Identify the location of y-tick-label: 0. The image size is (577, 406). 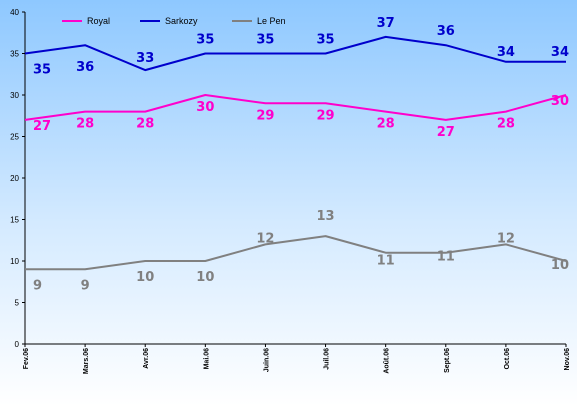
(17, 344).